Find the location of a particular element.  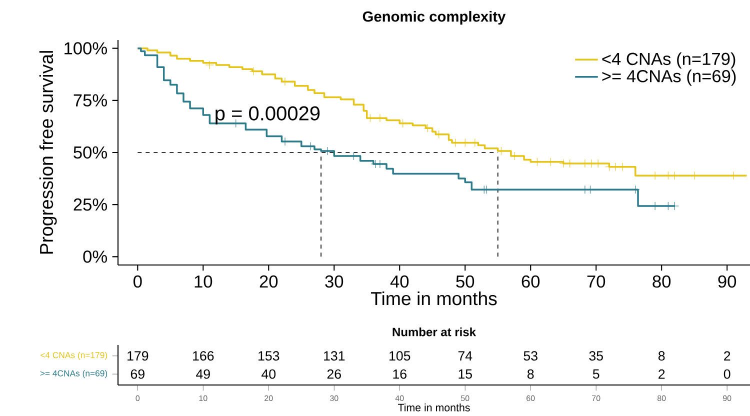

legend-label: <4 CNAs (n=179) is located at coordinates (669, 60).